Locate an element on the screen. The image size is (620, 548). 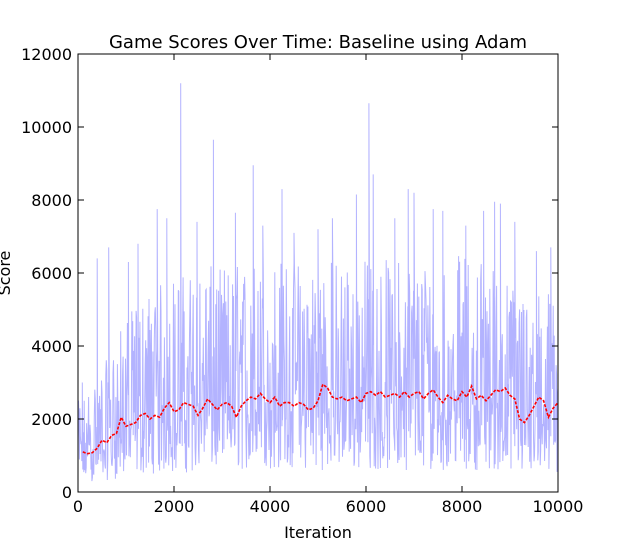
x-tick-label: 10000 is located at coordinates (558, 506).